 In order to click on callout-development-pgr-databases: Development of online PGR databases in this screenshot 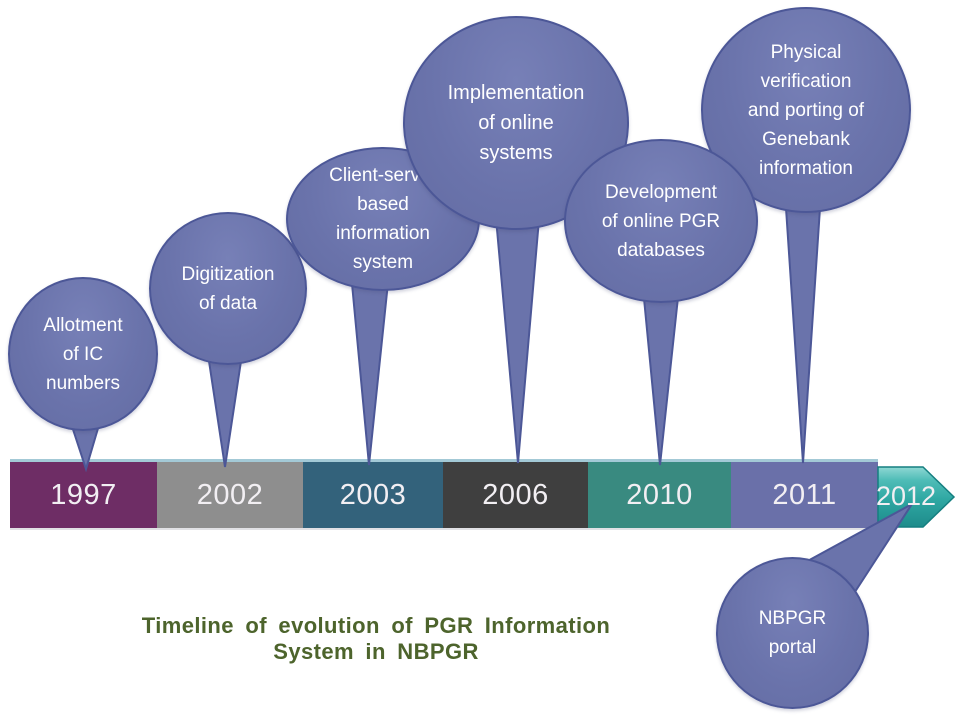, I will do `click(661, 221)`.